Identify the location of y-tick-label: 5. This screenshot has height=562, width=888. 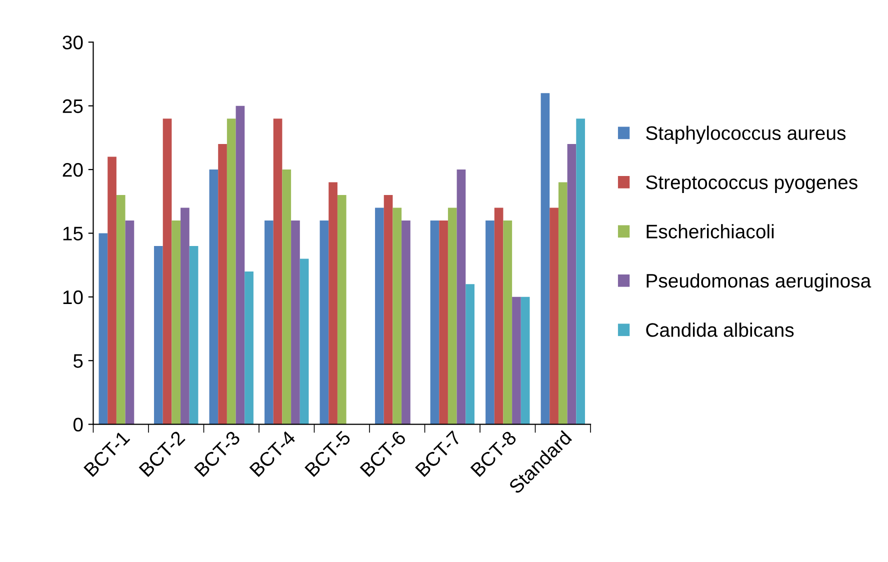
(78, 361).